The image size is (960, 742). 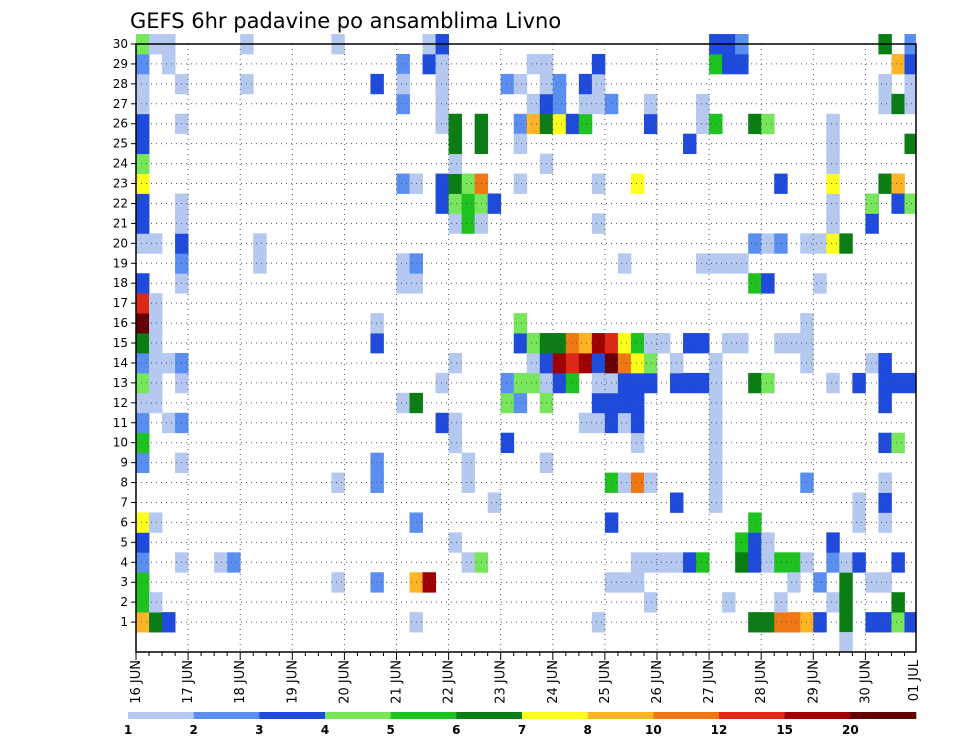 What do you see at coordinates (120, 223) in the screenshot?
I see `y-tick-label: 21` at bounding box center [120, 223].